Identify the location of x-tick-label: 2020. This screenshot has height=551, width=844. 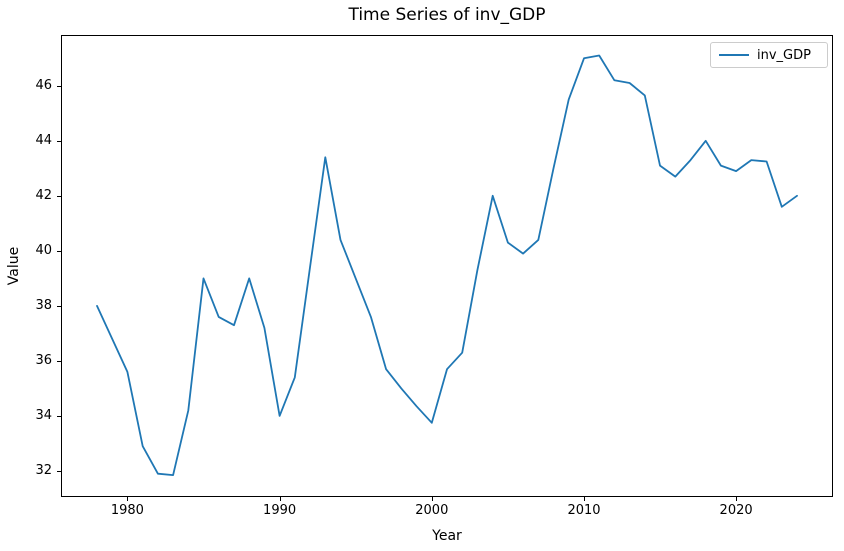
(736, 510).